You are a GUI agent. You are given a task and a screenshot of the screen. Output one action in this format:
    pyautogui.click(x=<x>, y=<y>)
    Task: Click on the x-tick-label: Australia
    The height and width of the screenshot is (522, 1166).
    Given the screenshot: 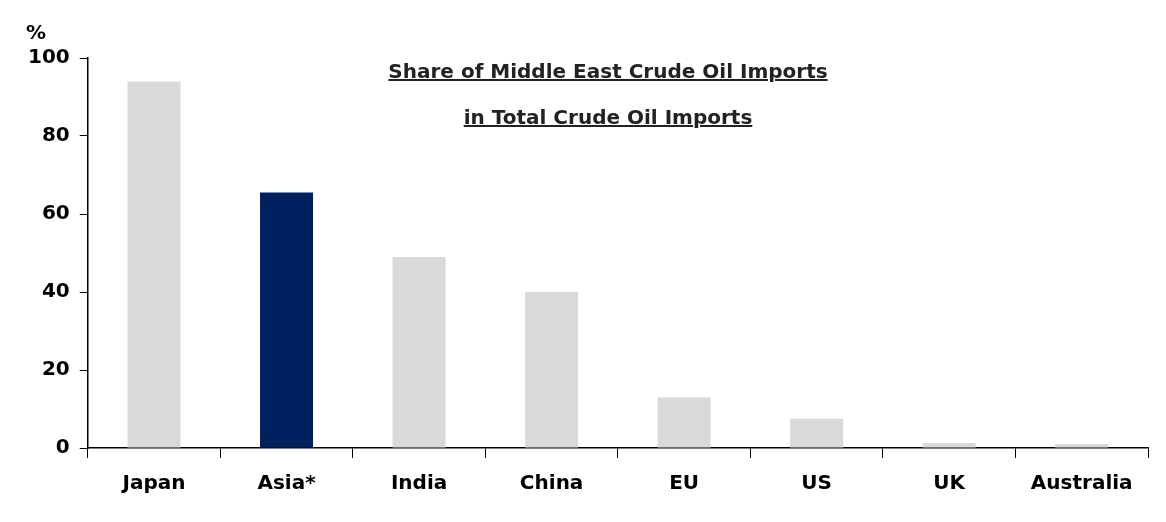 What is the action you would take?
    pyautogui.click(x=1081, y=482)
    